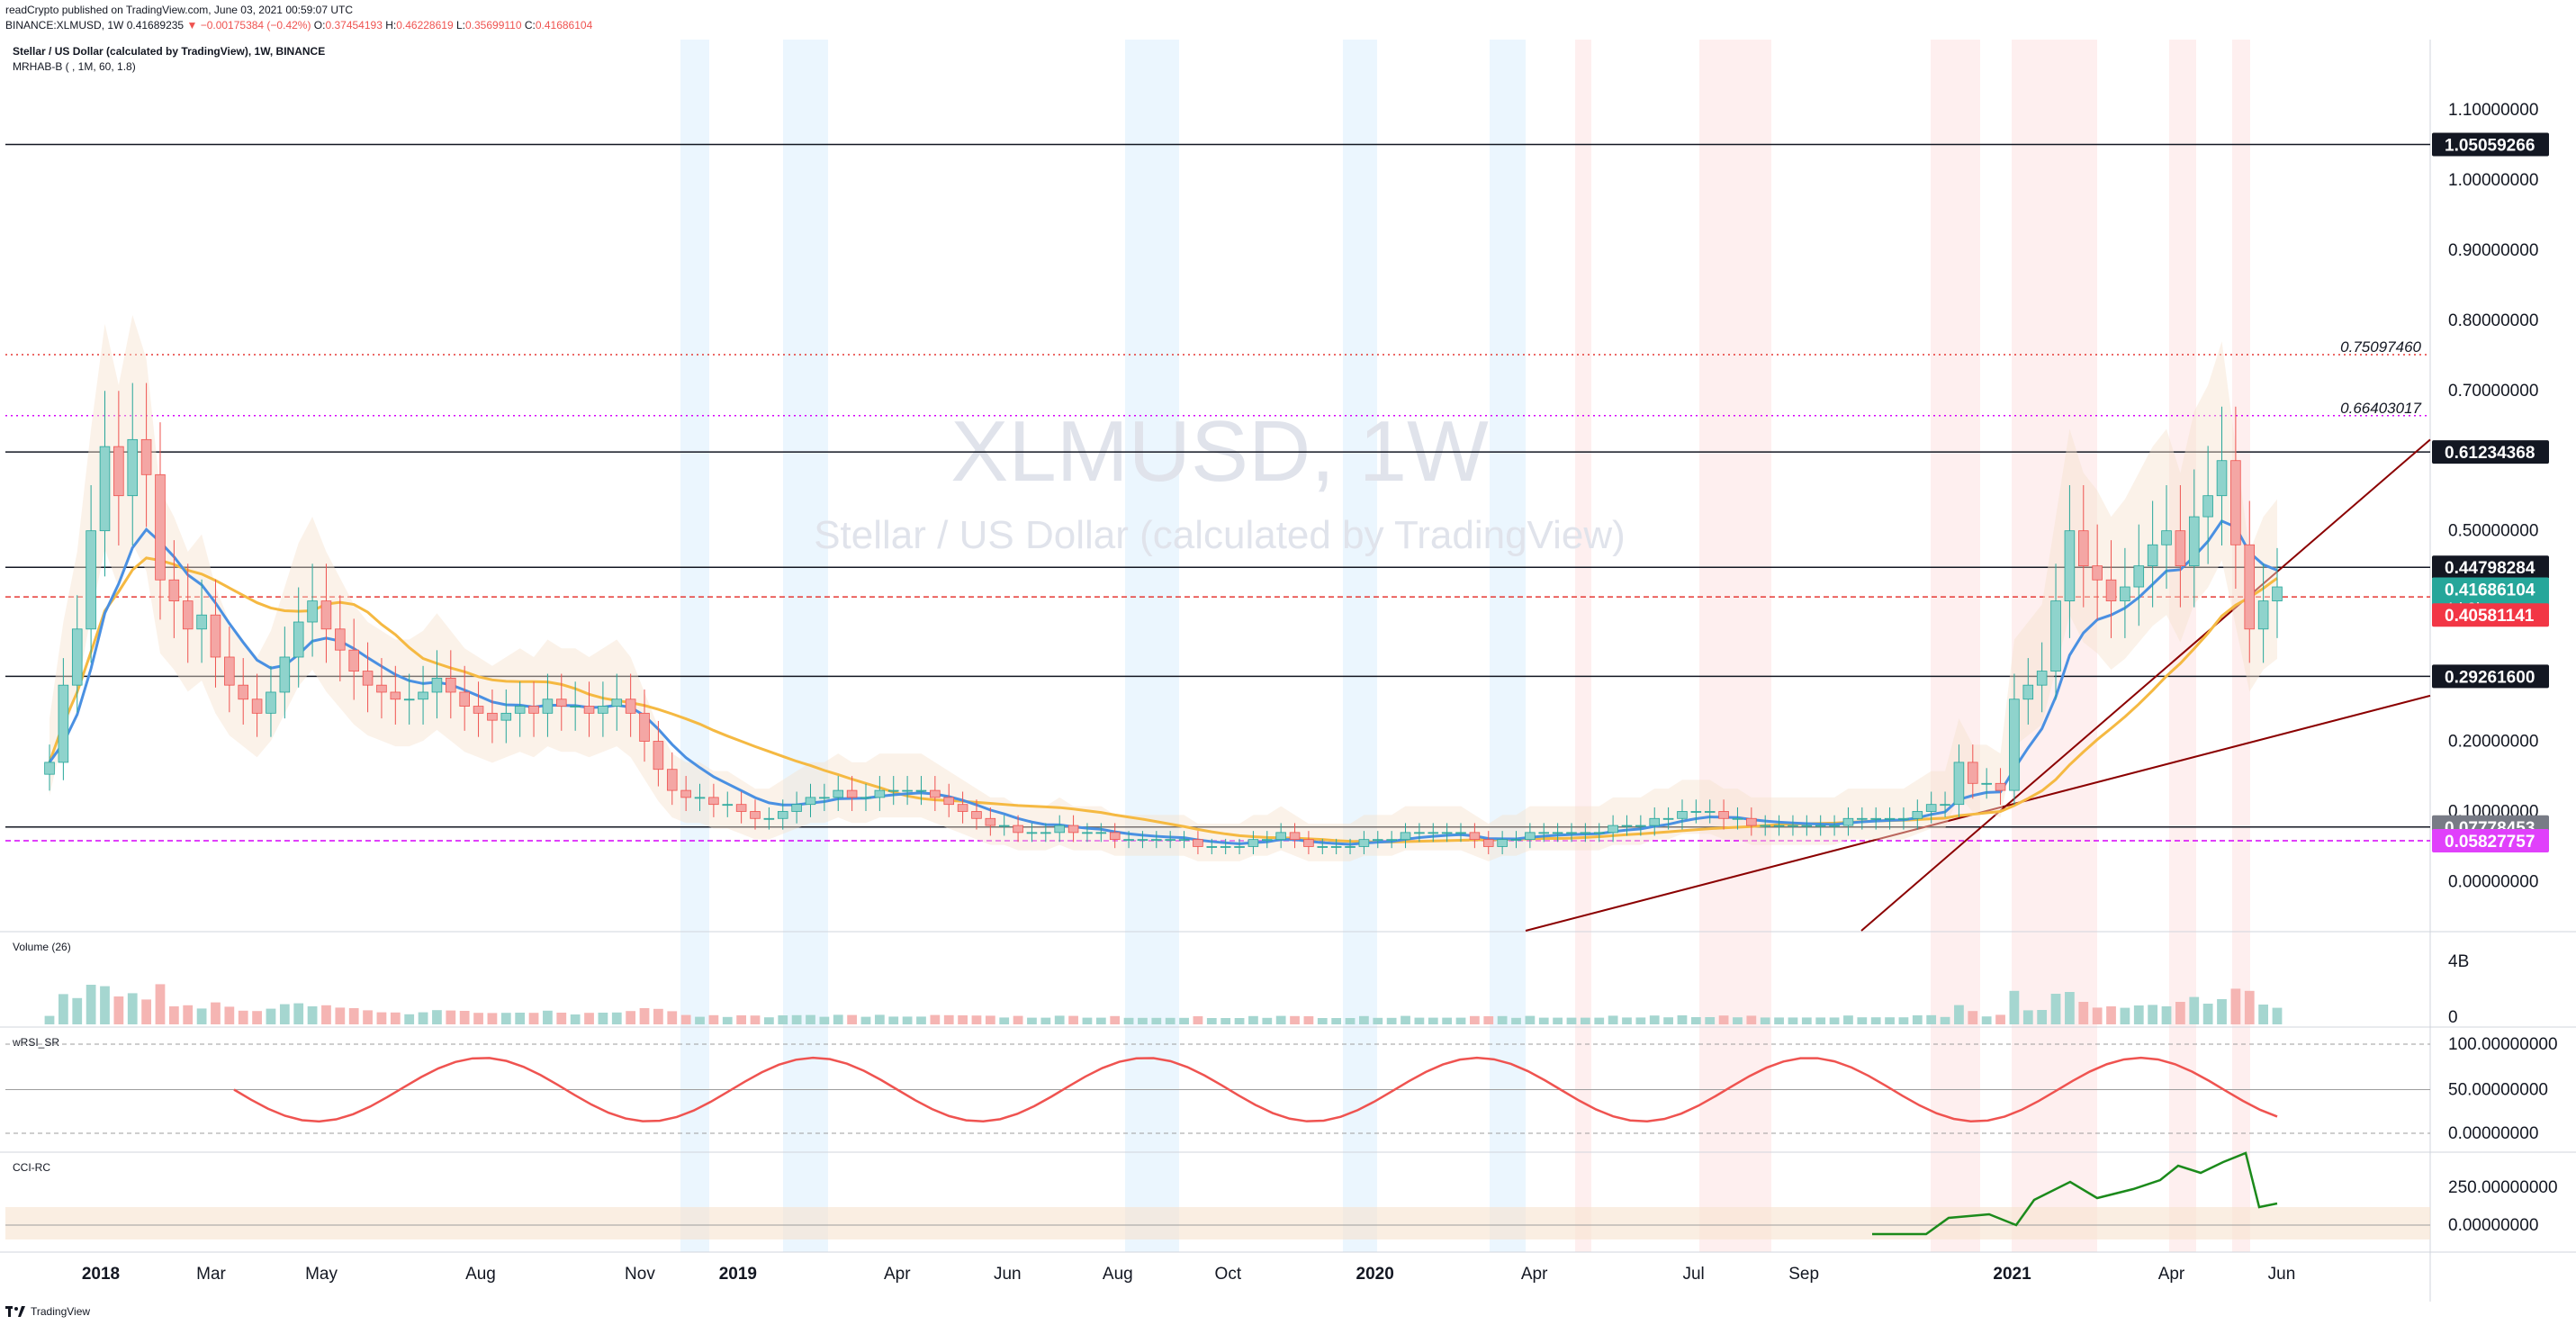  Describe the element at coordinates (2490, 568) in the screenshot. I see `price-badge-label-2: 0.44798284` at that location.